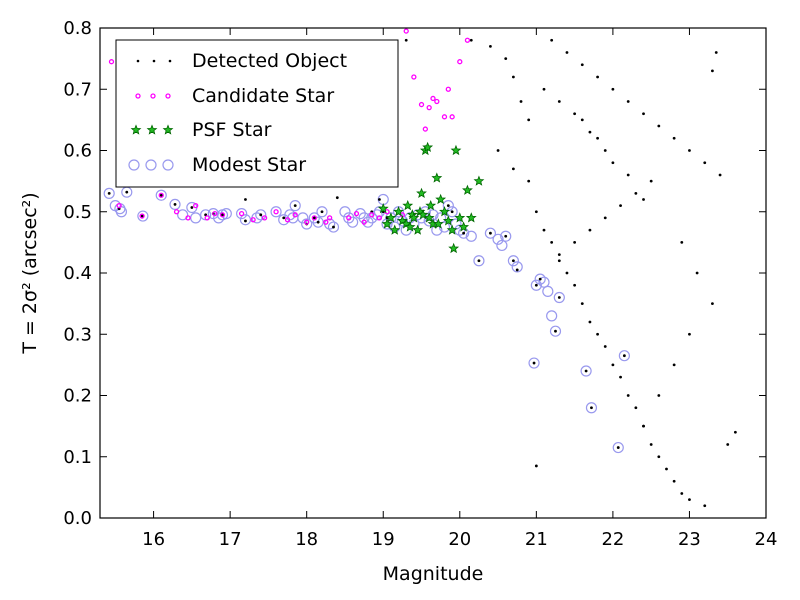 The image size is (800, 600). Describe the element at coordinates (77, 334) in the screenshot. I see `y-tick-label: 0.3` at that location.